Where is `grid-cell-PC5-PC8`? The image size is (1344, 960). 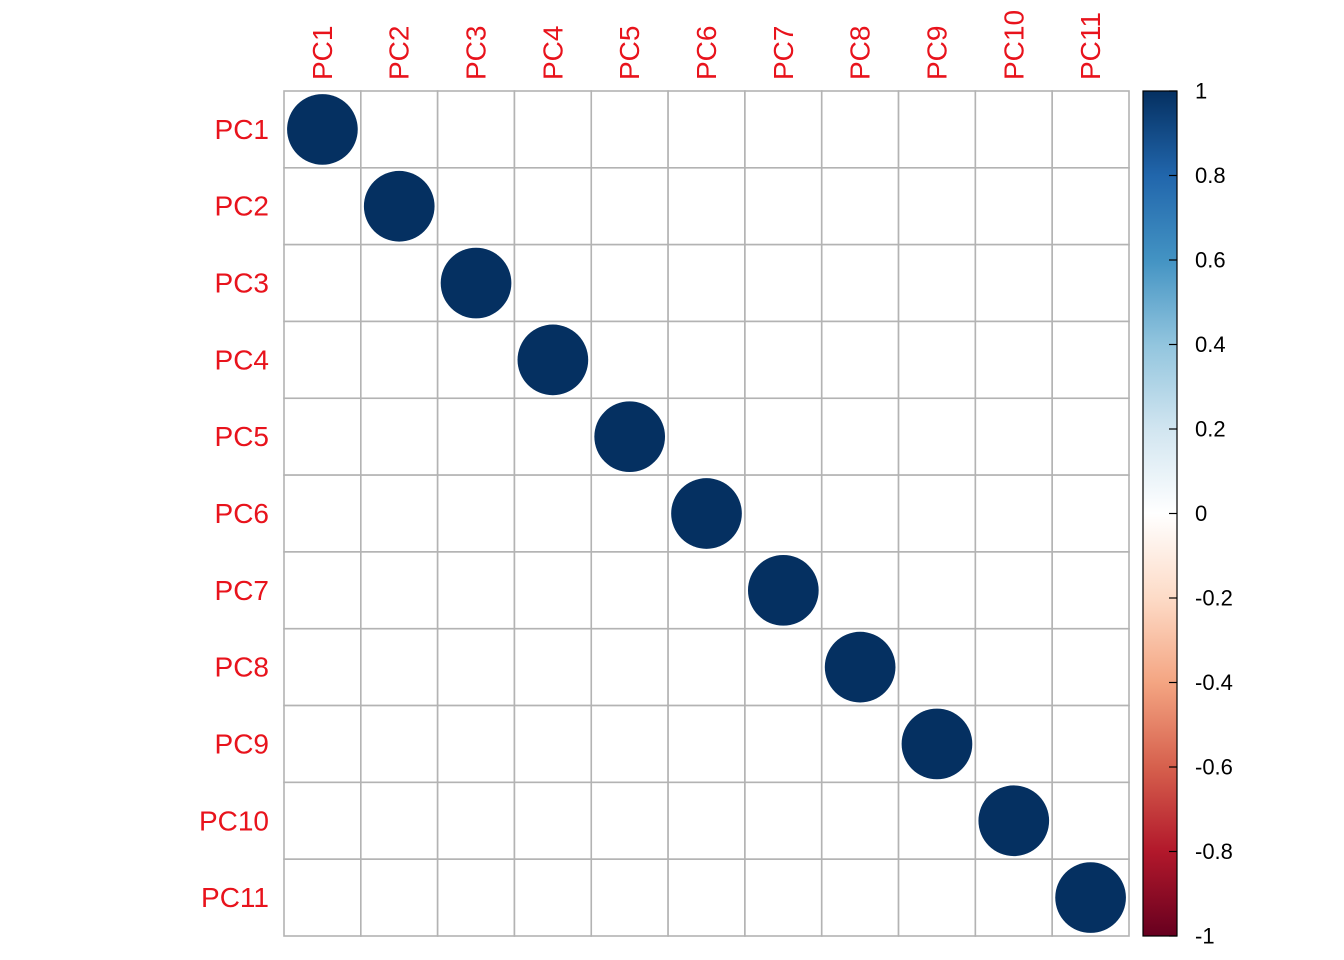 grid-cell-PC5-PC8 is located at coordinates (860, 436).